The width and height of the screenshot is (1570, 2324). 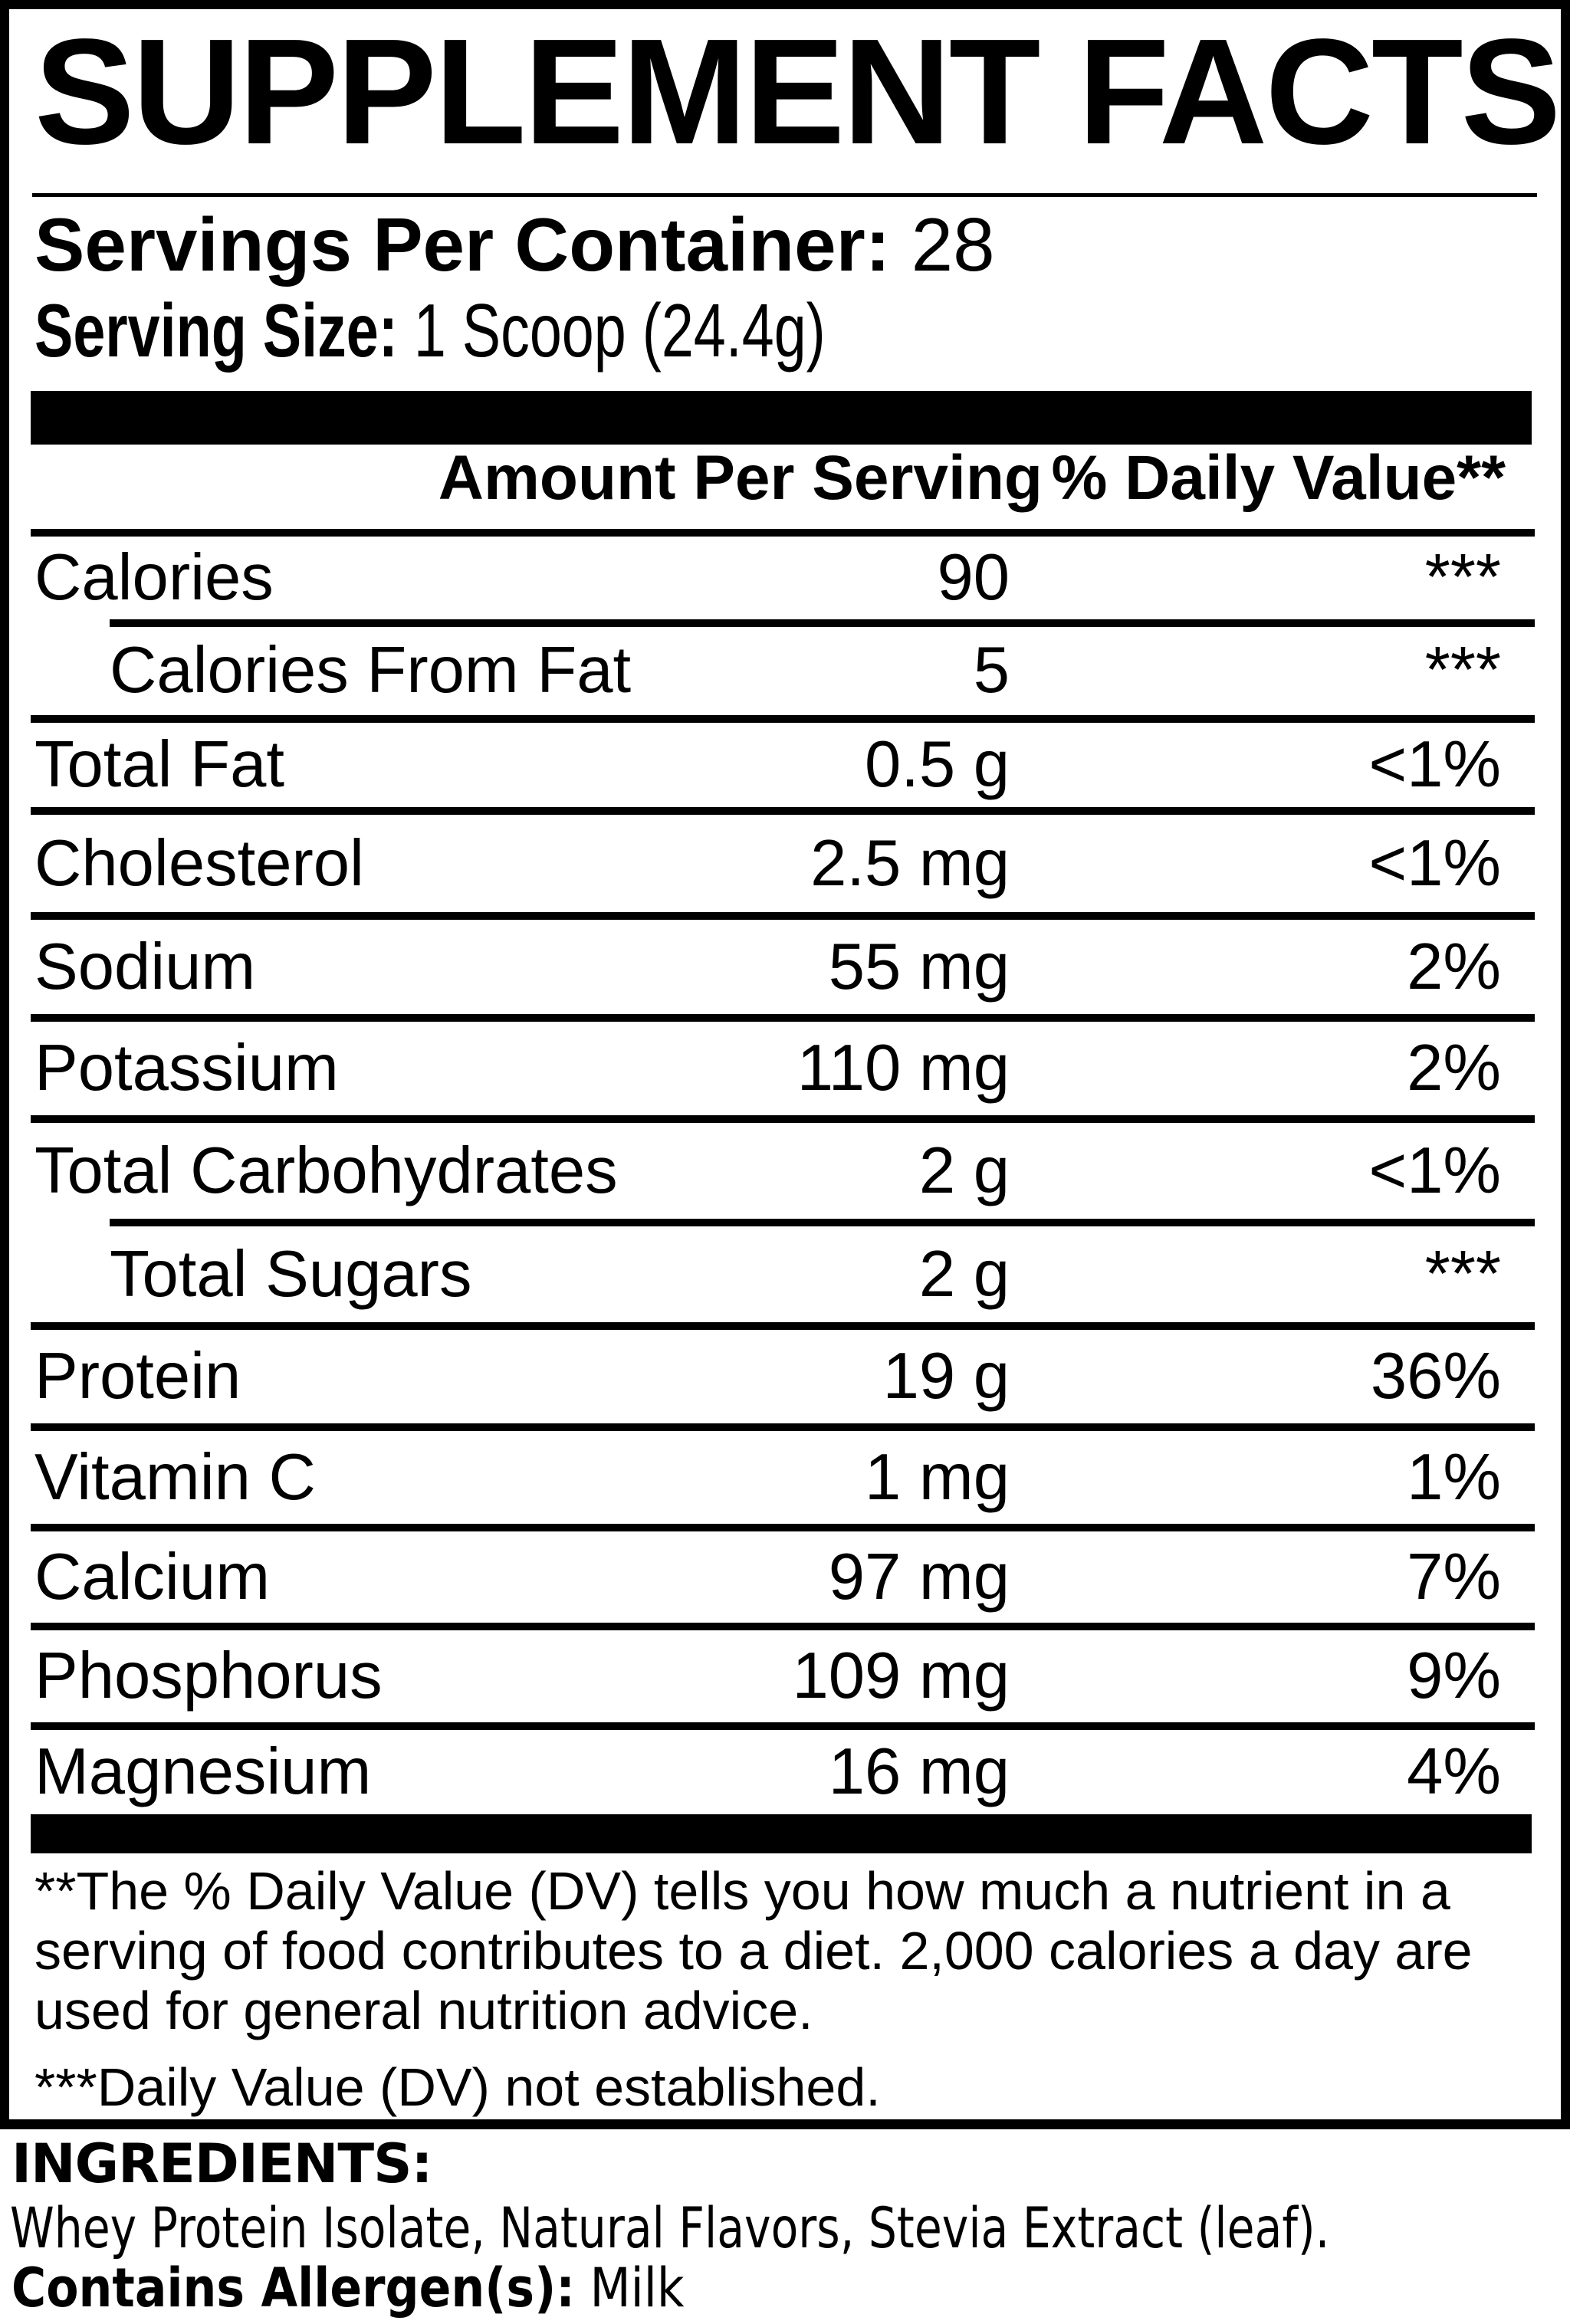 What do you see at coordinates (910, 863) in the screenshot?
I see `nutrient-amount: 2.5 mg` at bounding box center [910, 863].